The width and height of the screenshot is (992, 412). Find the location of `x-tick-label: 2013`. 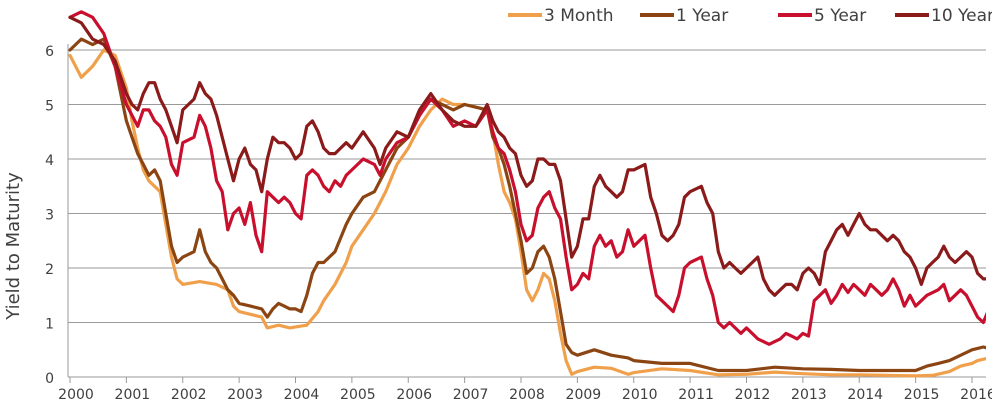

x-tick-label: 2013 is located at coordinates (809, 395).